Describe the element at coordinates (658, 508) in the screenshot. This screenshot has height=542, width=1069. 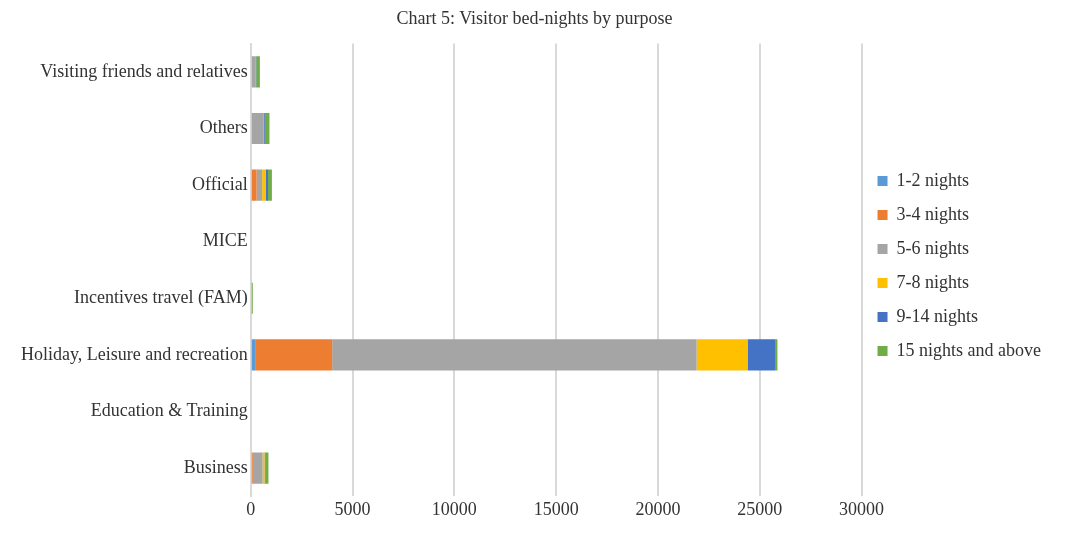
I see `x-tick-label: 20000` at that location.